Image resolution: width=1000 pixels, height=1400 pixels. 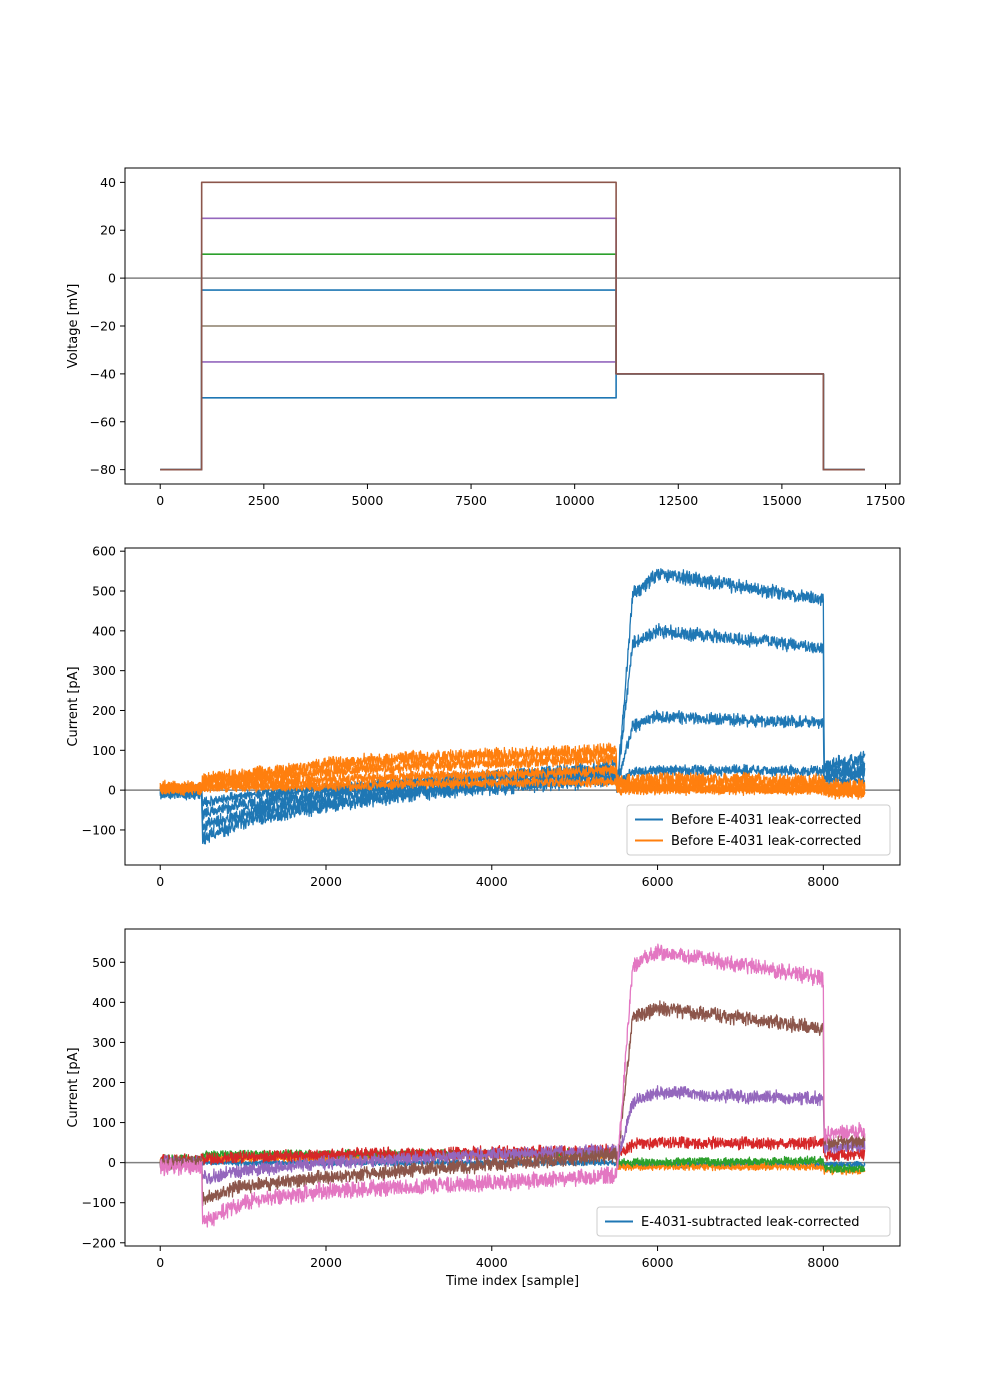 What do you see at coordinates (103, 326) in the screenshot?
I see `y-tick-label: −20` at bounding box center [103, 326].